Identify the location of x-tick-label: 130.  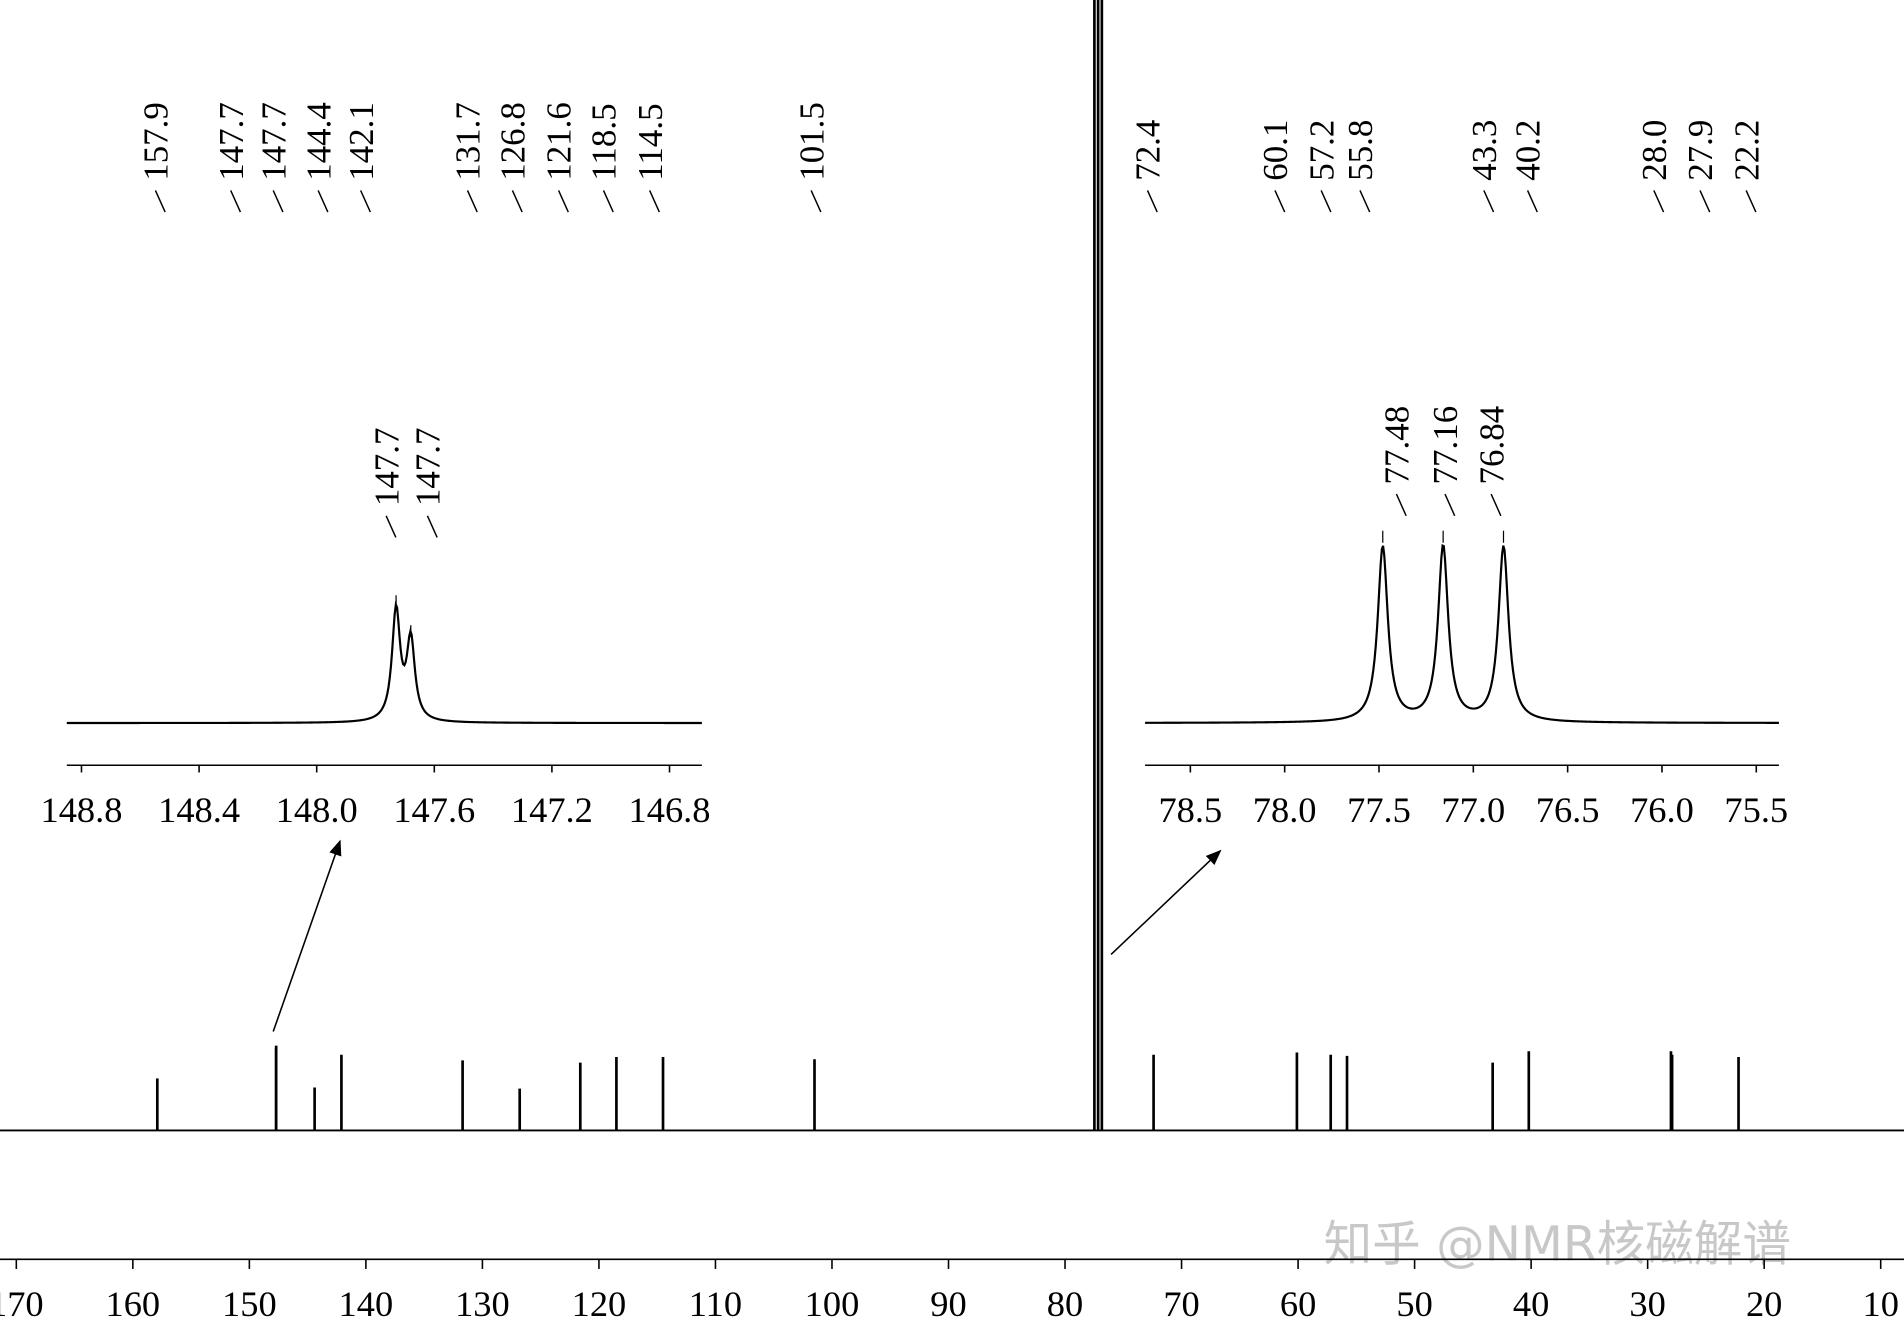
(482, 1304).